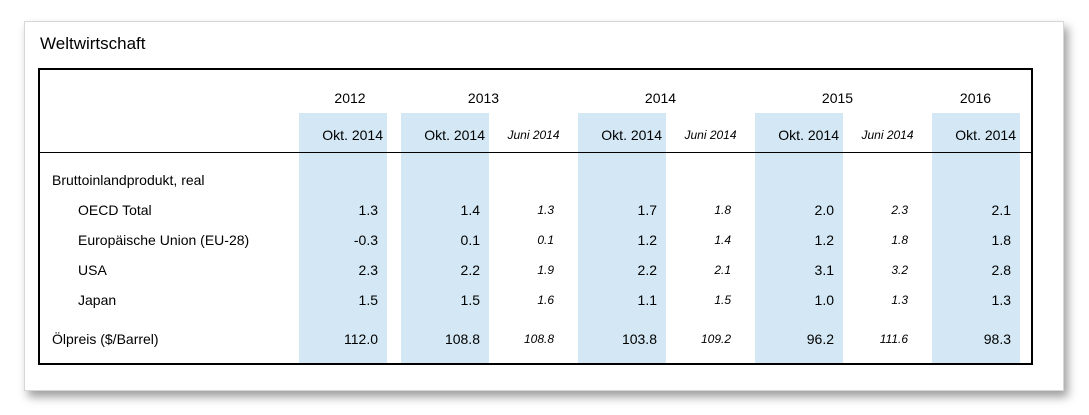  What do you see at coordinates (660, 98) in the screenshot?
I see `year-header: 2014` at bounding box center [660, 98].